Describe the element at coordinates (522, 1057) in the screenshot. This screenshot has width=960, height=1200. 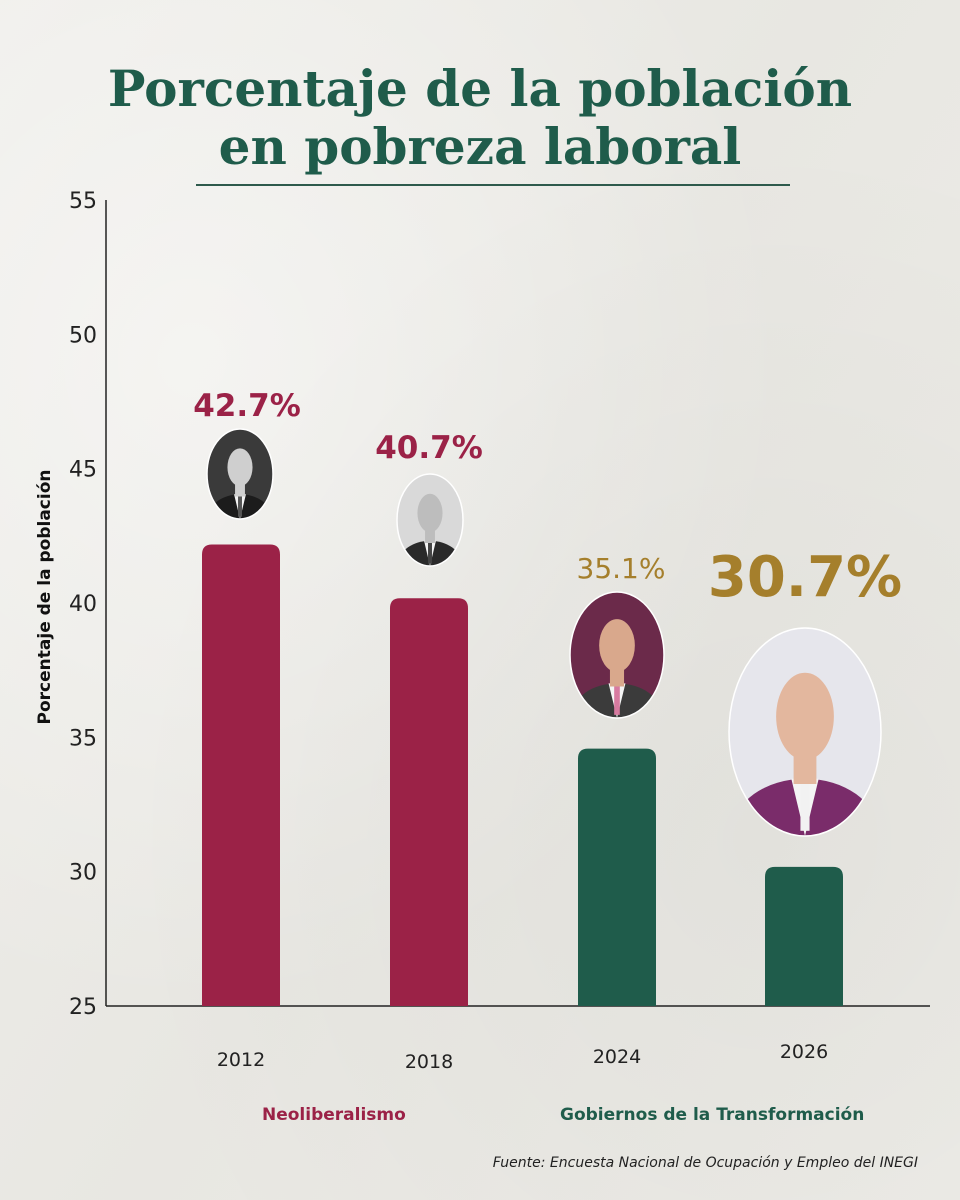
I see `x-tick-labels: 2012 2018 2024 2026` at that location.